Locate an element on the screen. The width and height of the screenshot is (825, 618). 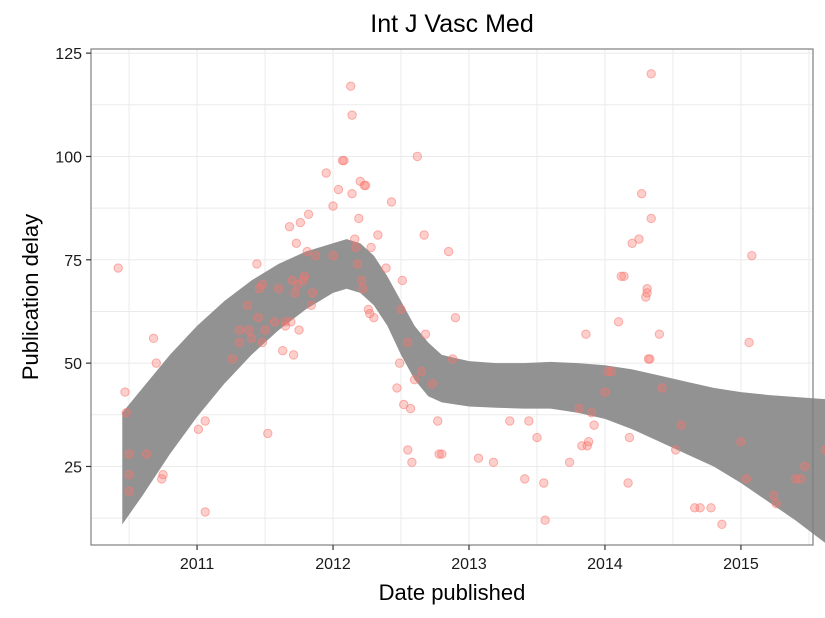
y-tick-label: 75 is located at coordinates (73, 261).